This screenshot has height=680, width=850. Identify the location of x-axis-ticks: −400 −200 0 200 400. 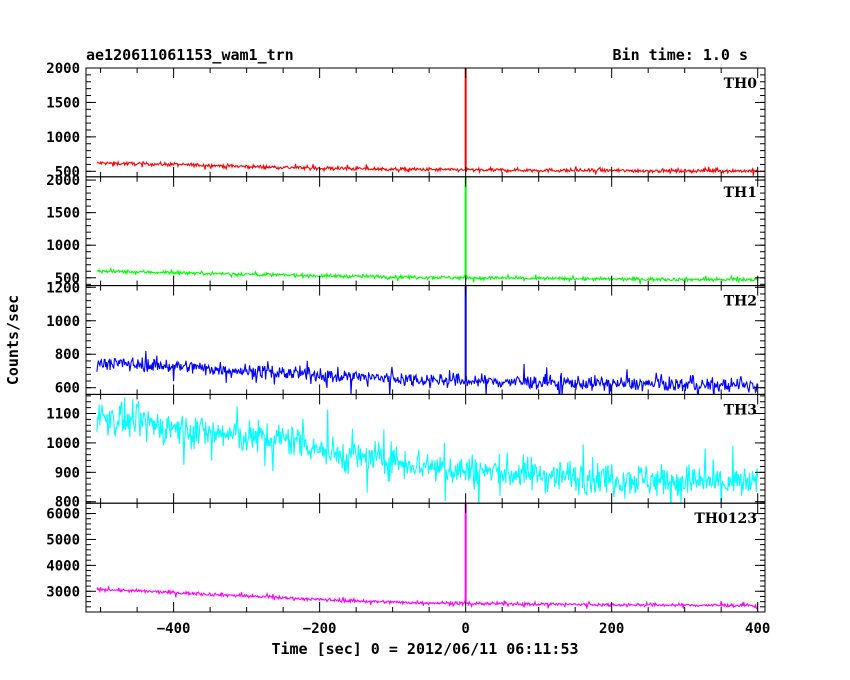
(464, 629).